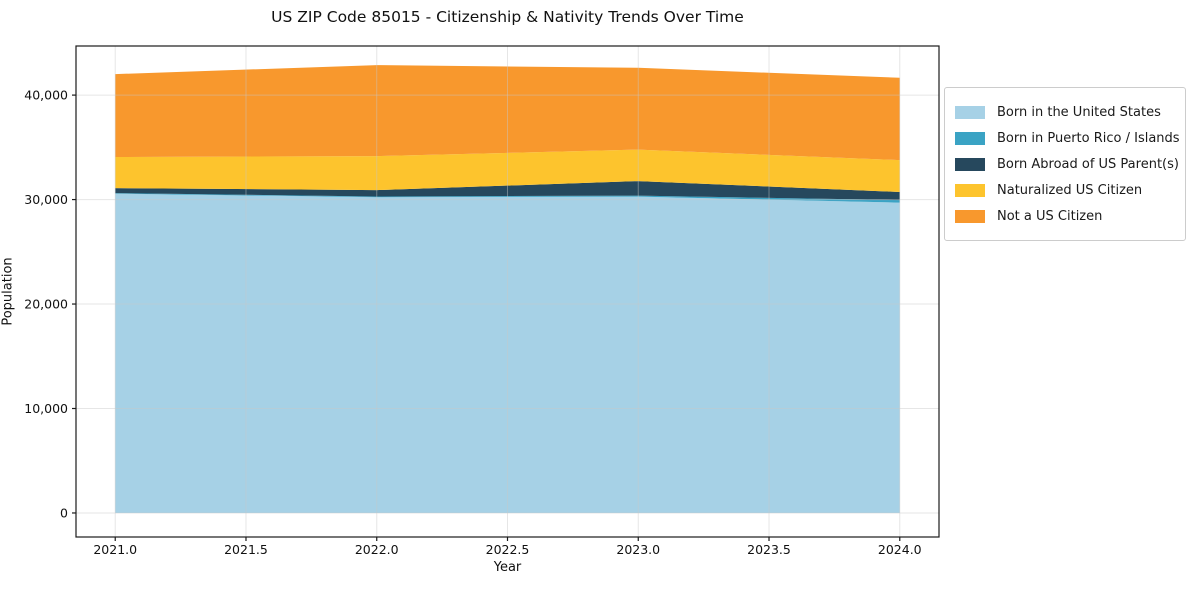  I want to click on area-naturalized-us-citizen, so click(507, 170).